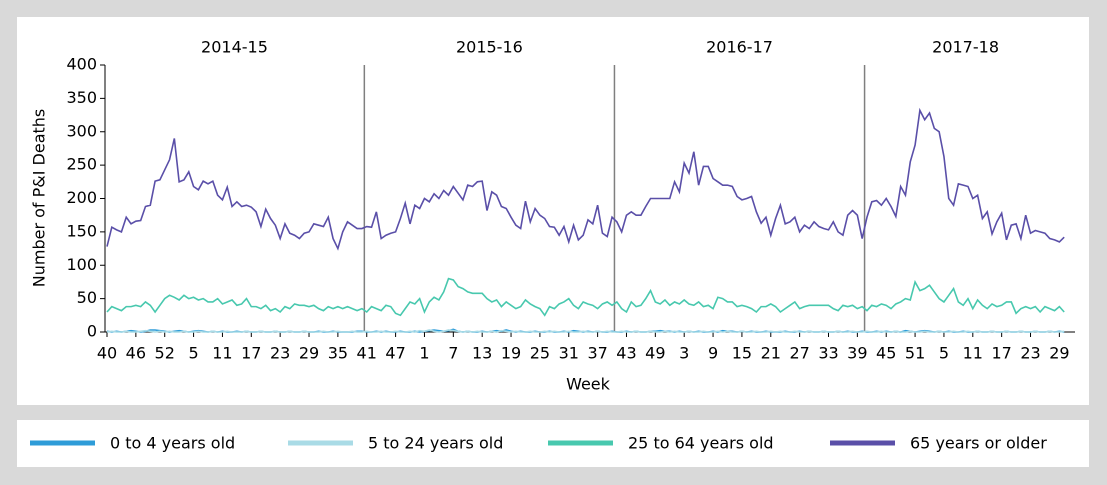 This screenshot has height=485, width=1107. What do you see at coordinates (453, 353) in the screenshot?
I see `x-tick-label: 7` at bounding box center [453, 353].